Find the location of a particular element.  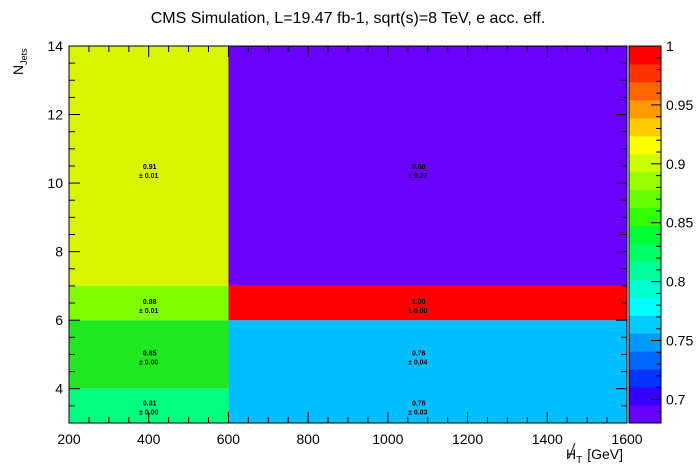

color-scale-label-6: 1 is located at coordinates (670, 46).